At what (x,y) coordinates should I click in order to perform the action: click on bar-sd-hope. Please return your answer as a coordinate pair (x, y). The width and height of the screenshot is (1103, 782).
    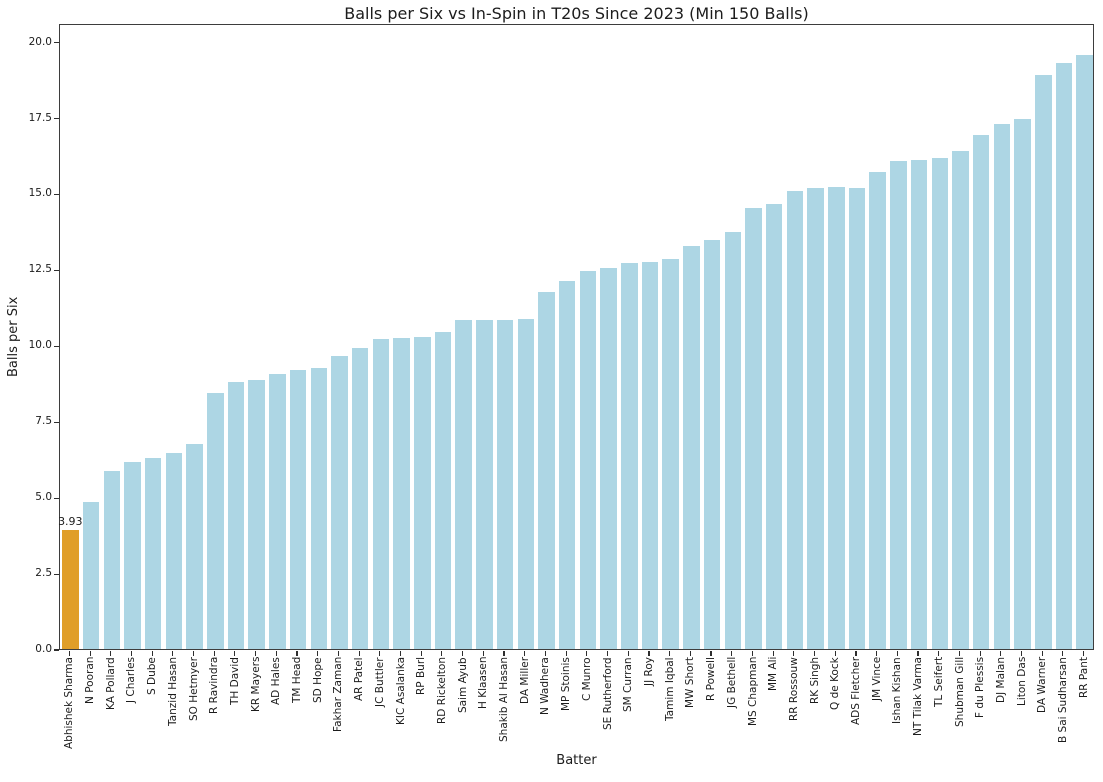
    Looking at the image, I should click on (319, 508).